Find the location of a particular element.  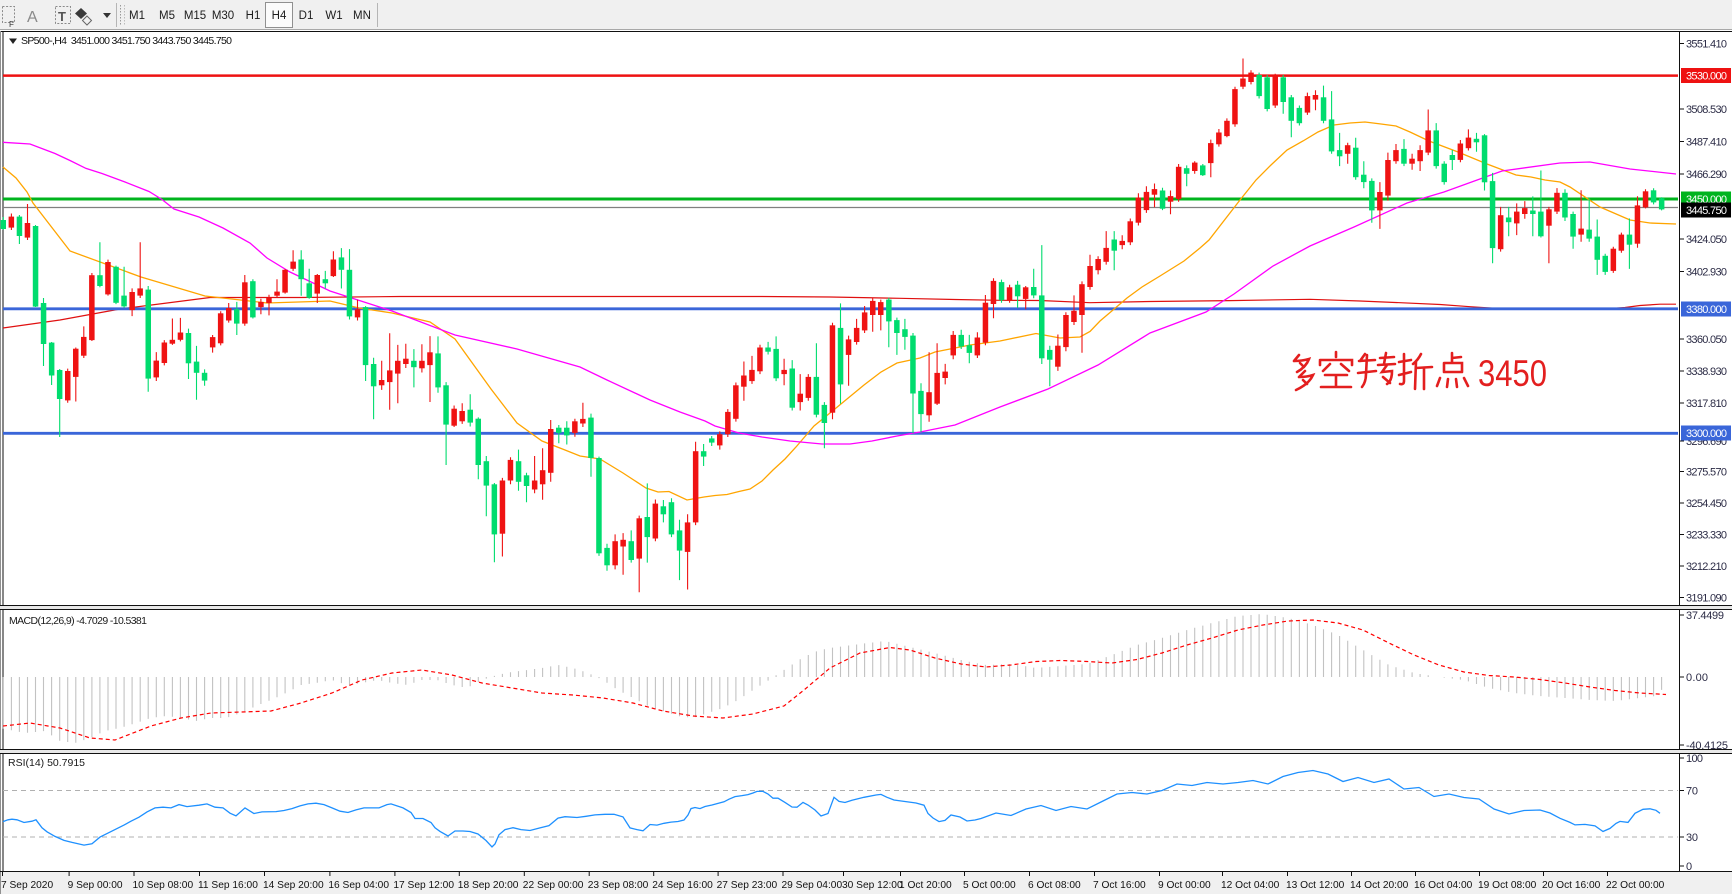

svg-text: 3191.090 is located at coordinates (1706, 598).